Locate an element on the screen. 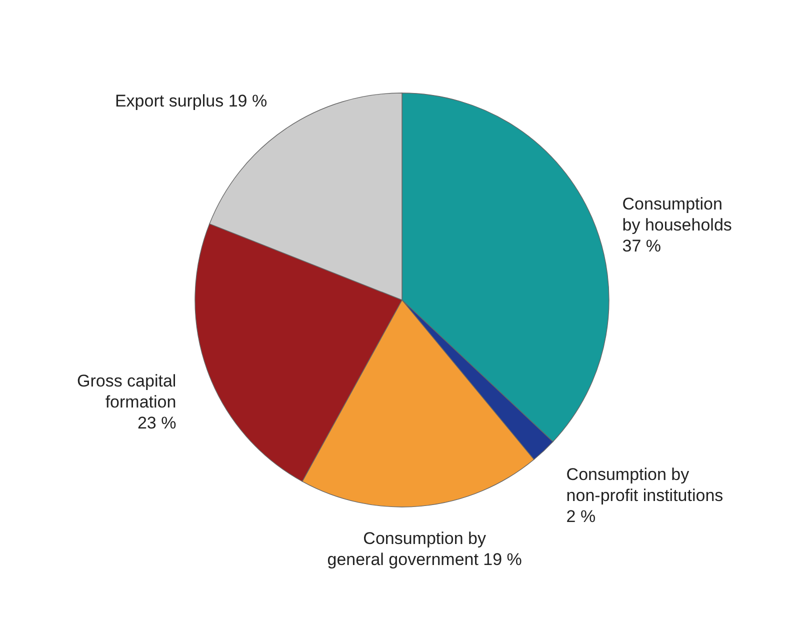  slice-label: Export surplus 19 % is located at coordinates (191, 101).